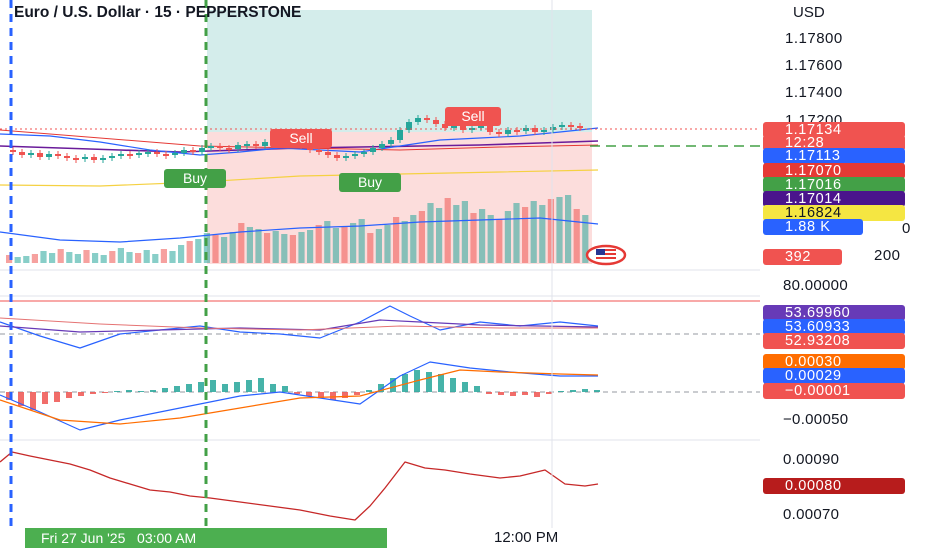 This screenshot has width=932, height=550. Describe the element at coordinates (370, 182) in the screenshot. I see `buy-signal: Buy` at that location.